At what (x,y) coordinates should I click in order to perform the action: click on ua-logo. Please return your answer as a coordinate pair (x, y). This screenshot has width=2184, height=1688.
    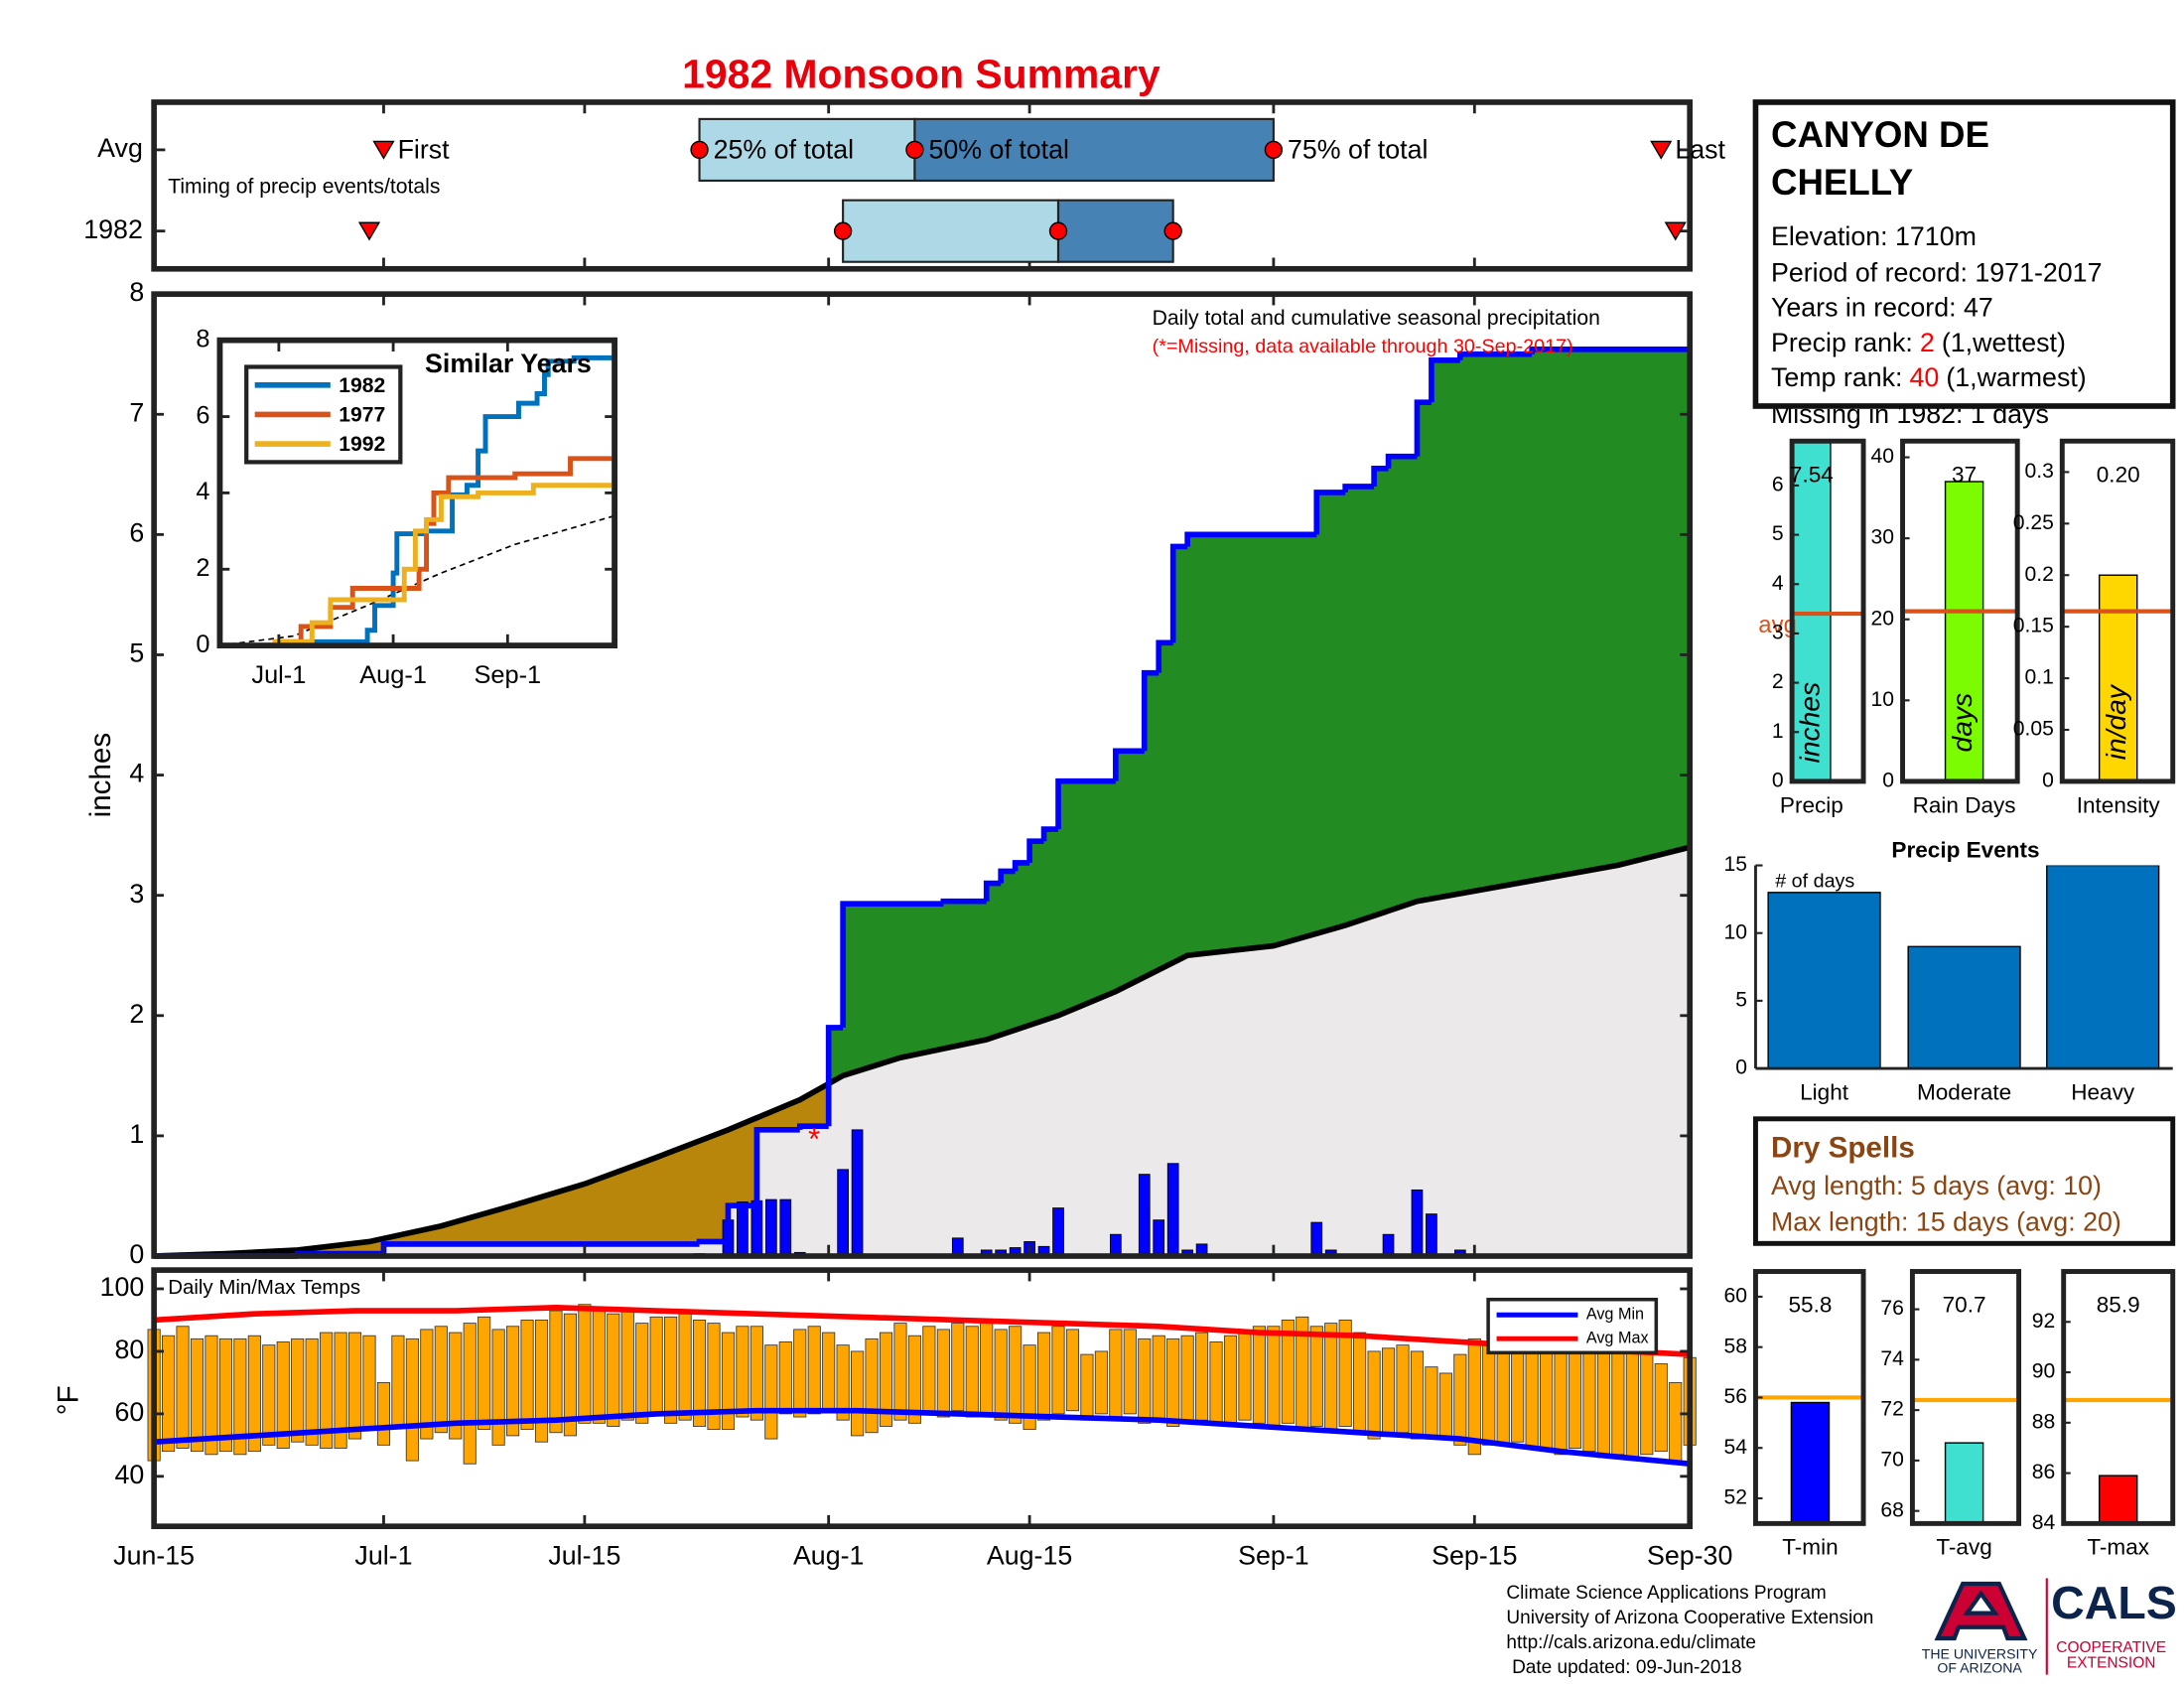
    Looking at the image, I should click on (1981, 1611).